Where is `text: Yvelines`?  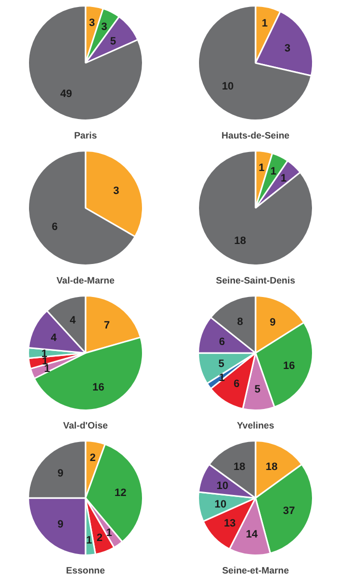 text: Yvelines is located at coordinates (255, 425).